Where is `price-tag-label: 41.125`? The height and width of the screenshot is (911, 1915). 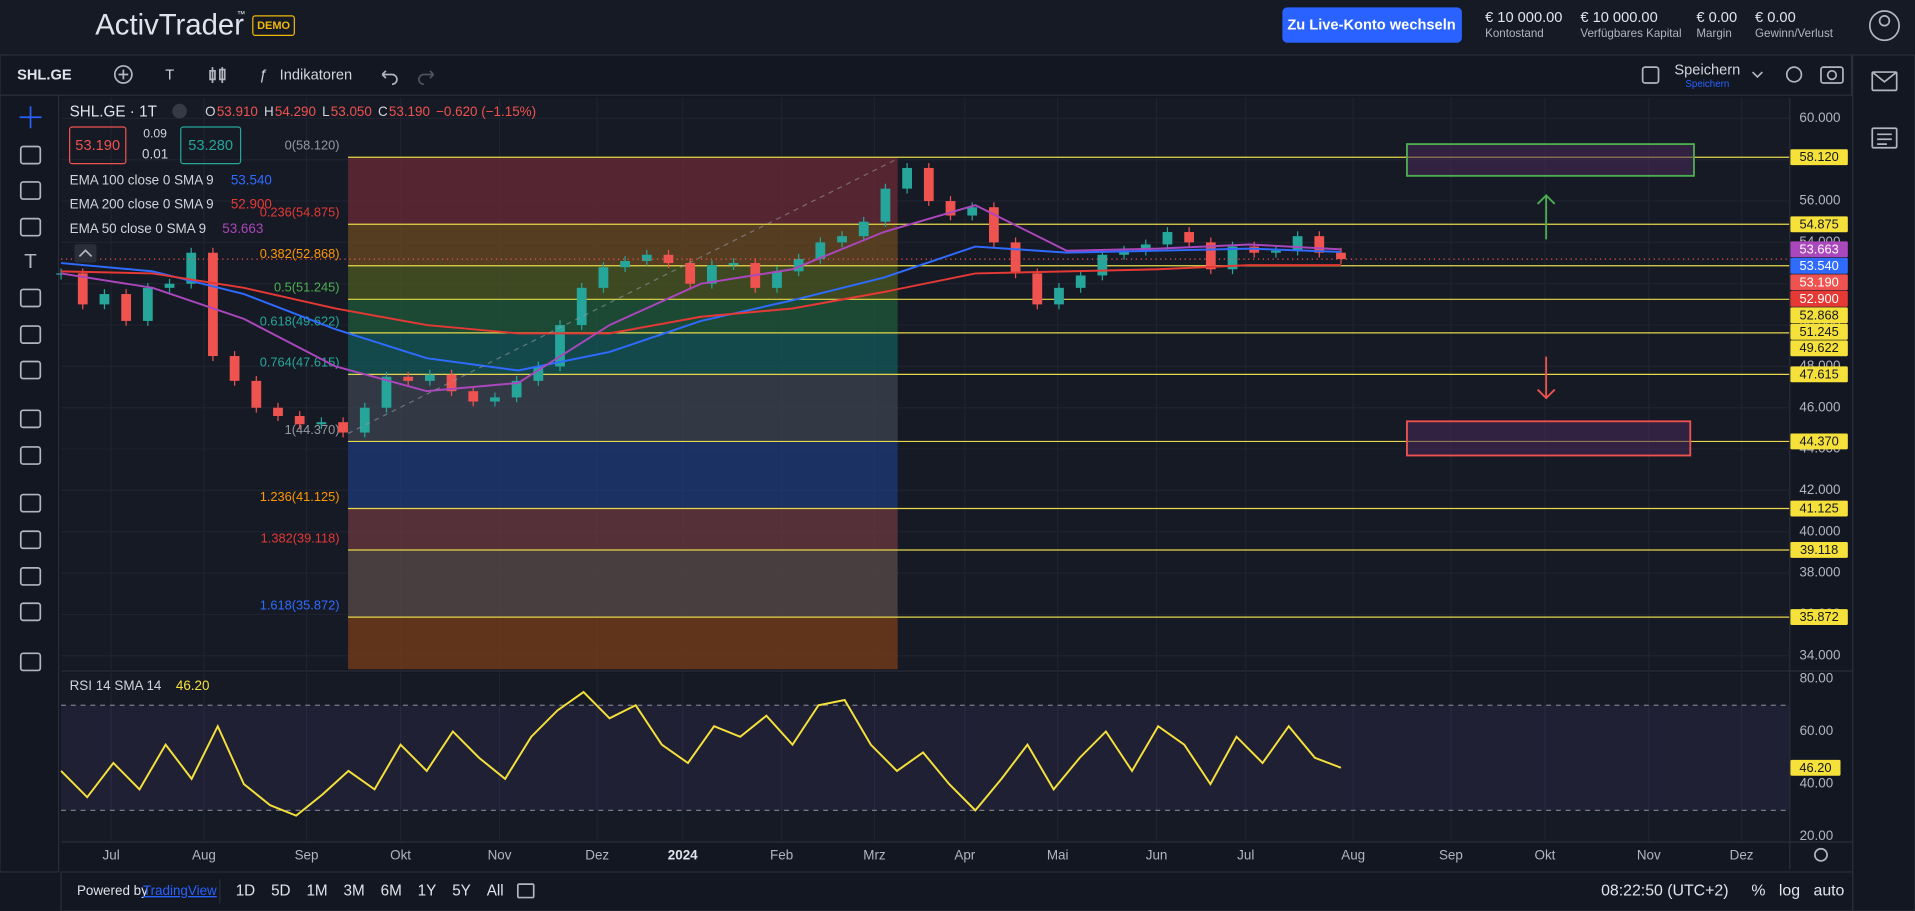 price-tag-label: 41.125 is located at coordinates (1819, 508).